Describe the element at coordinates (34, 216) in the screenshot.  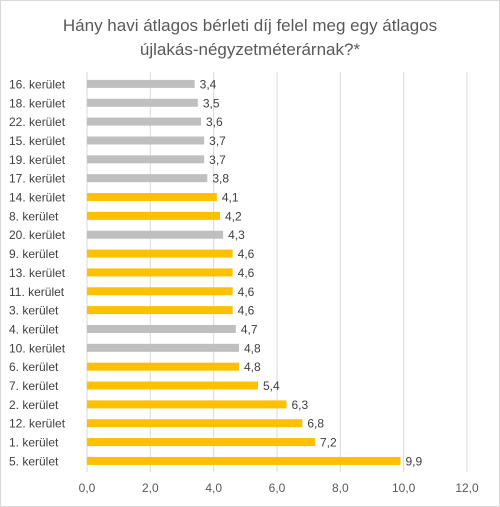
I see `category-label: 8. kerület` at that location.